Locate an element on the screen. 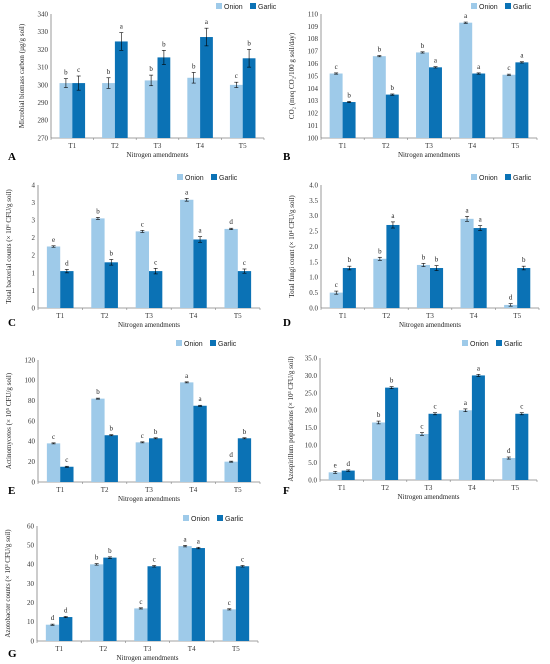  y-tick-label: 110 is located at coordinates (313, 14).